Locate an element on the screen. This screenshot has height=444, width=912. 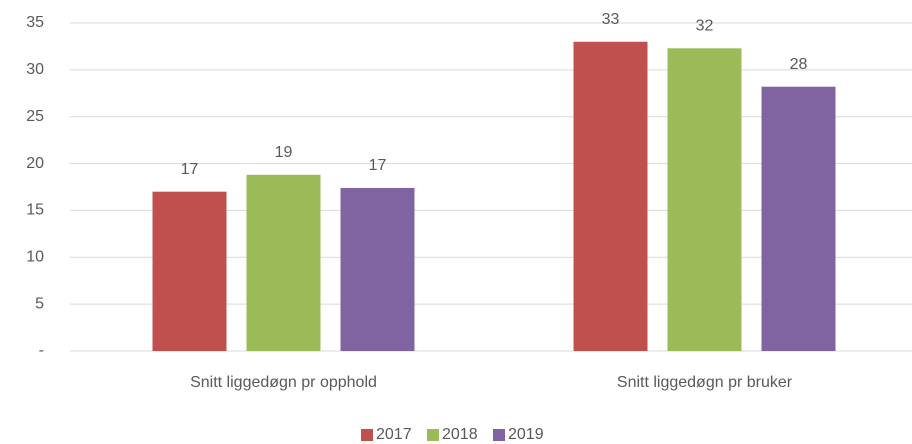
y-tick-label: 20 is located at coordinates (35, 163).